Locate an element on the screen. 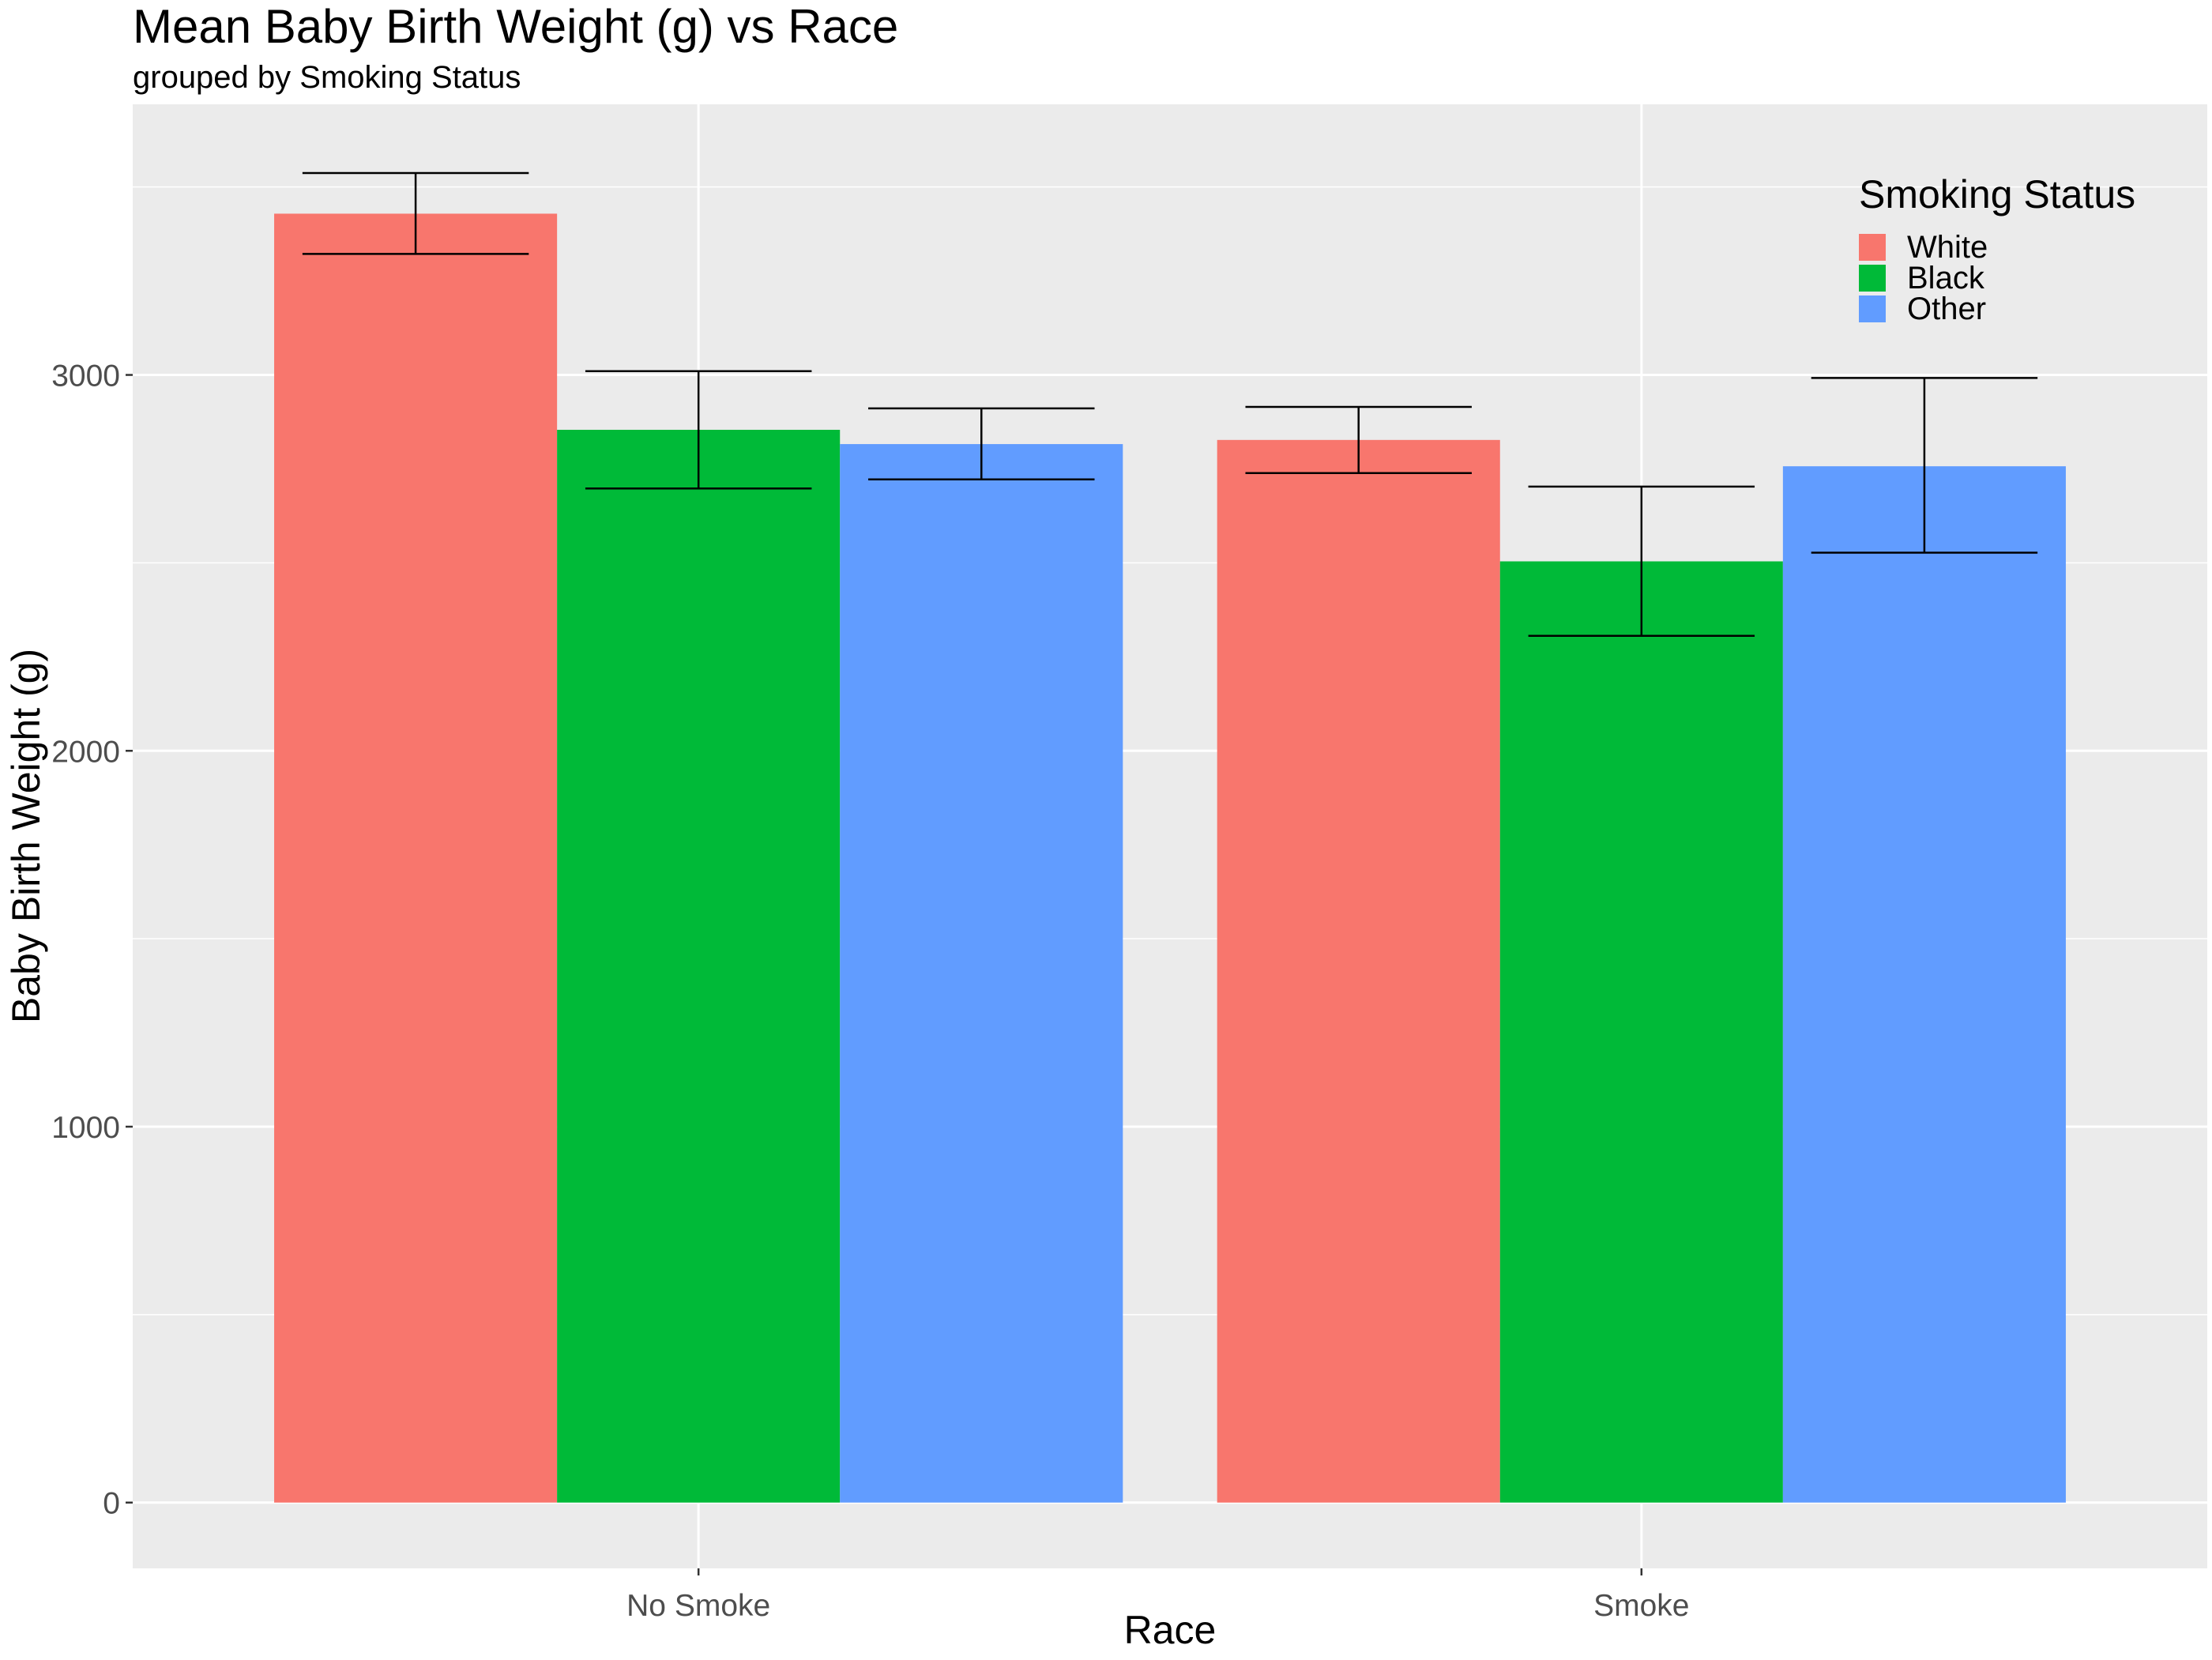 This screenshot has width=2212, height=1660. bar-black-smoke is located at coordinates (1641, 1032).